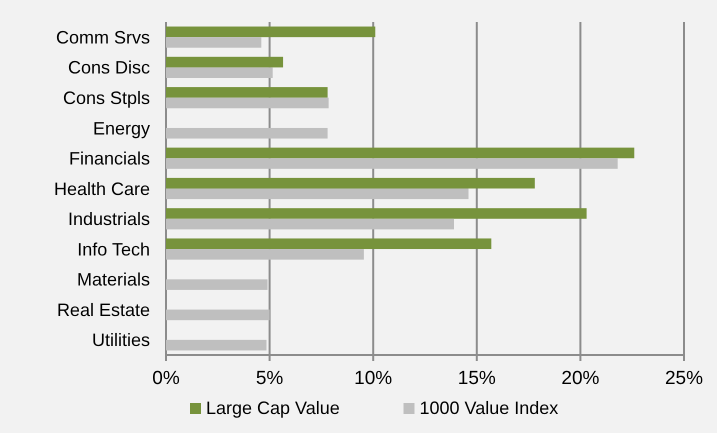  Describe the element at coordinates (273, 408) in the screenshot. I see `legend-label: Large Cap Value` at that location.